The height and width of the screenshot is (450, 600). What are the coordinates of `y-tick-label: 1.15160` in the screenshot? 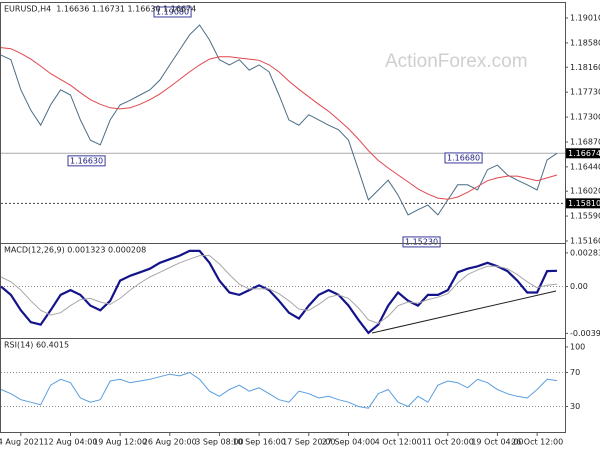 It's located at (585, 240).